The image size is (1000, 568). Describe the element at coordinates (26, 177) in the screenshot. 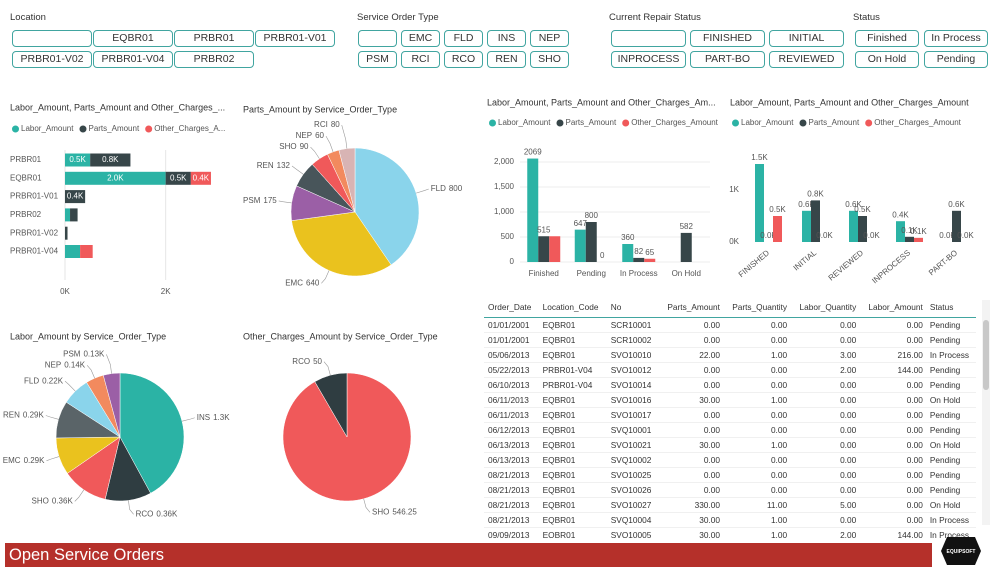

I see `y-tick-label: EQBR01` at that location.